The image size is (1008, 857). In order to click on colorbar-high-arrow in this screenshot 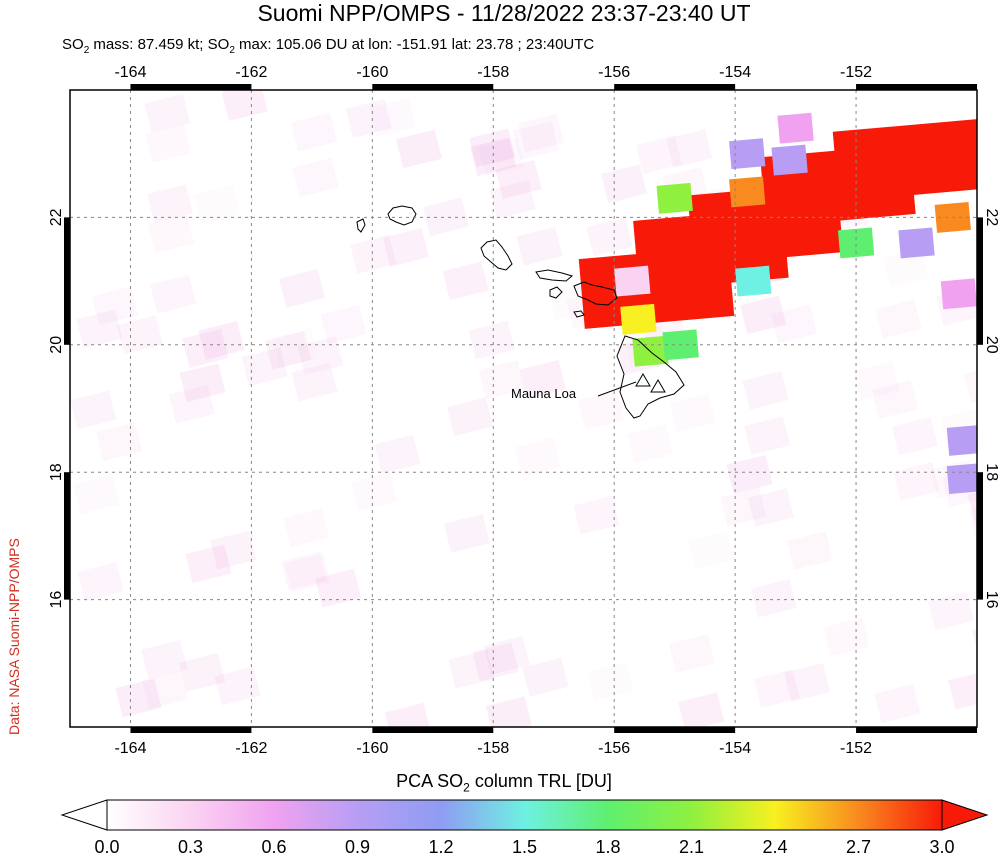, I will do `click(965, 815)`.